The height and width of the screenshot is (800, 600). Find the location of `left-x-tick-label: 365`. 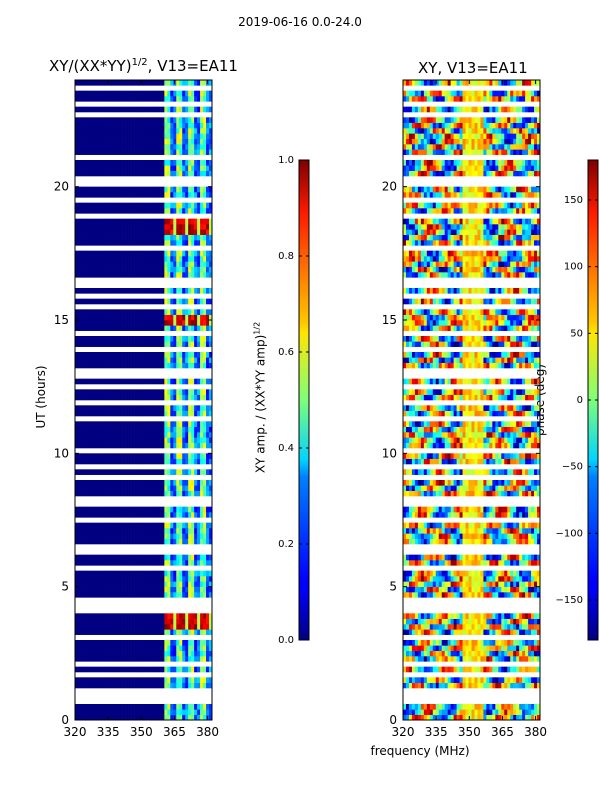

left-x-tick-label: 365 is located at coordinates (174, 732).